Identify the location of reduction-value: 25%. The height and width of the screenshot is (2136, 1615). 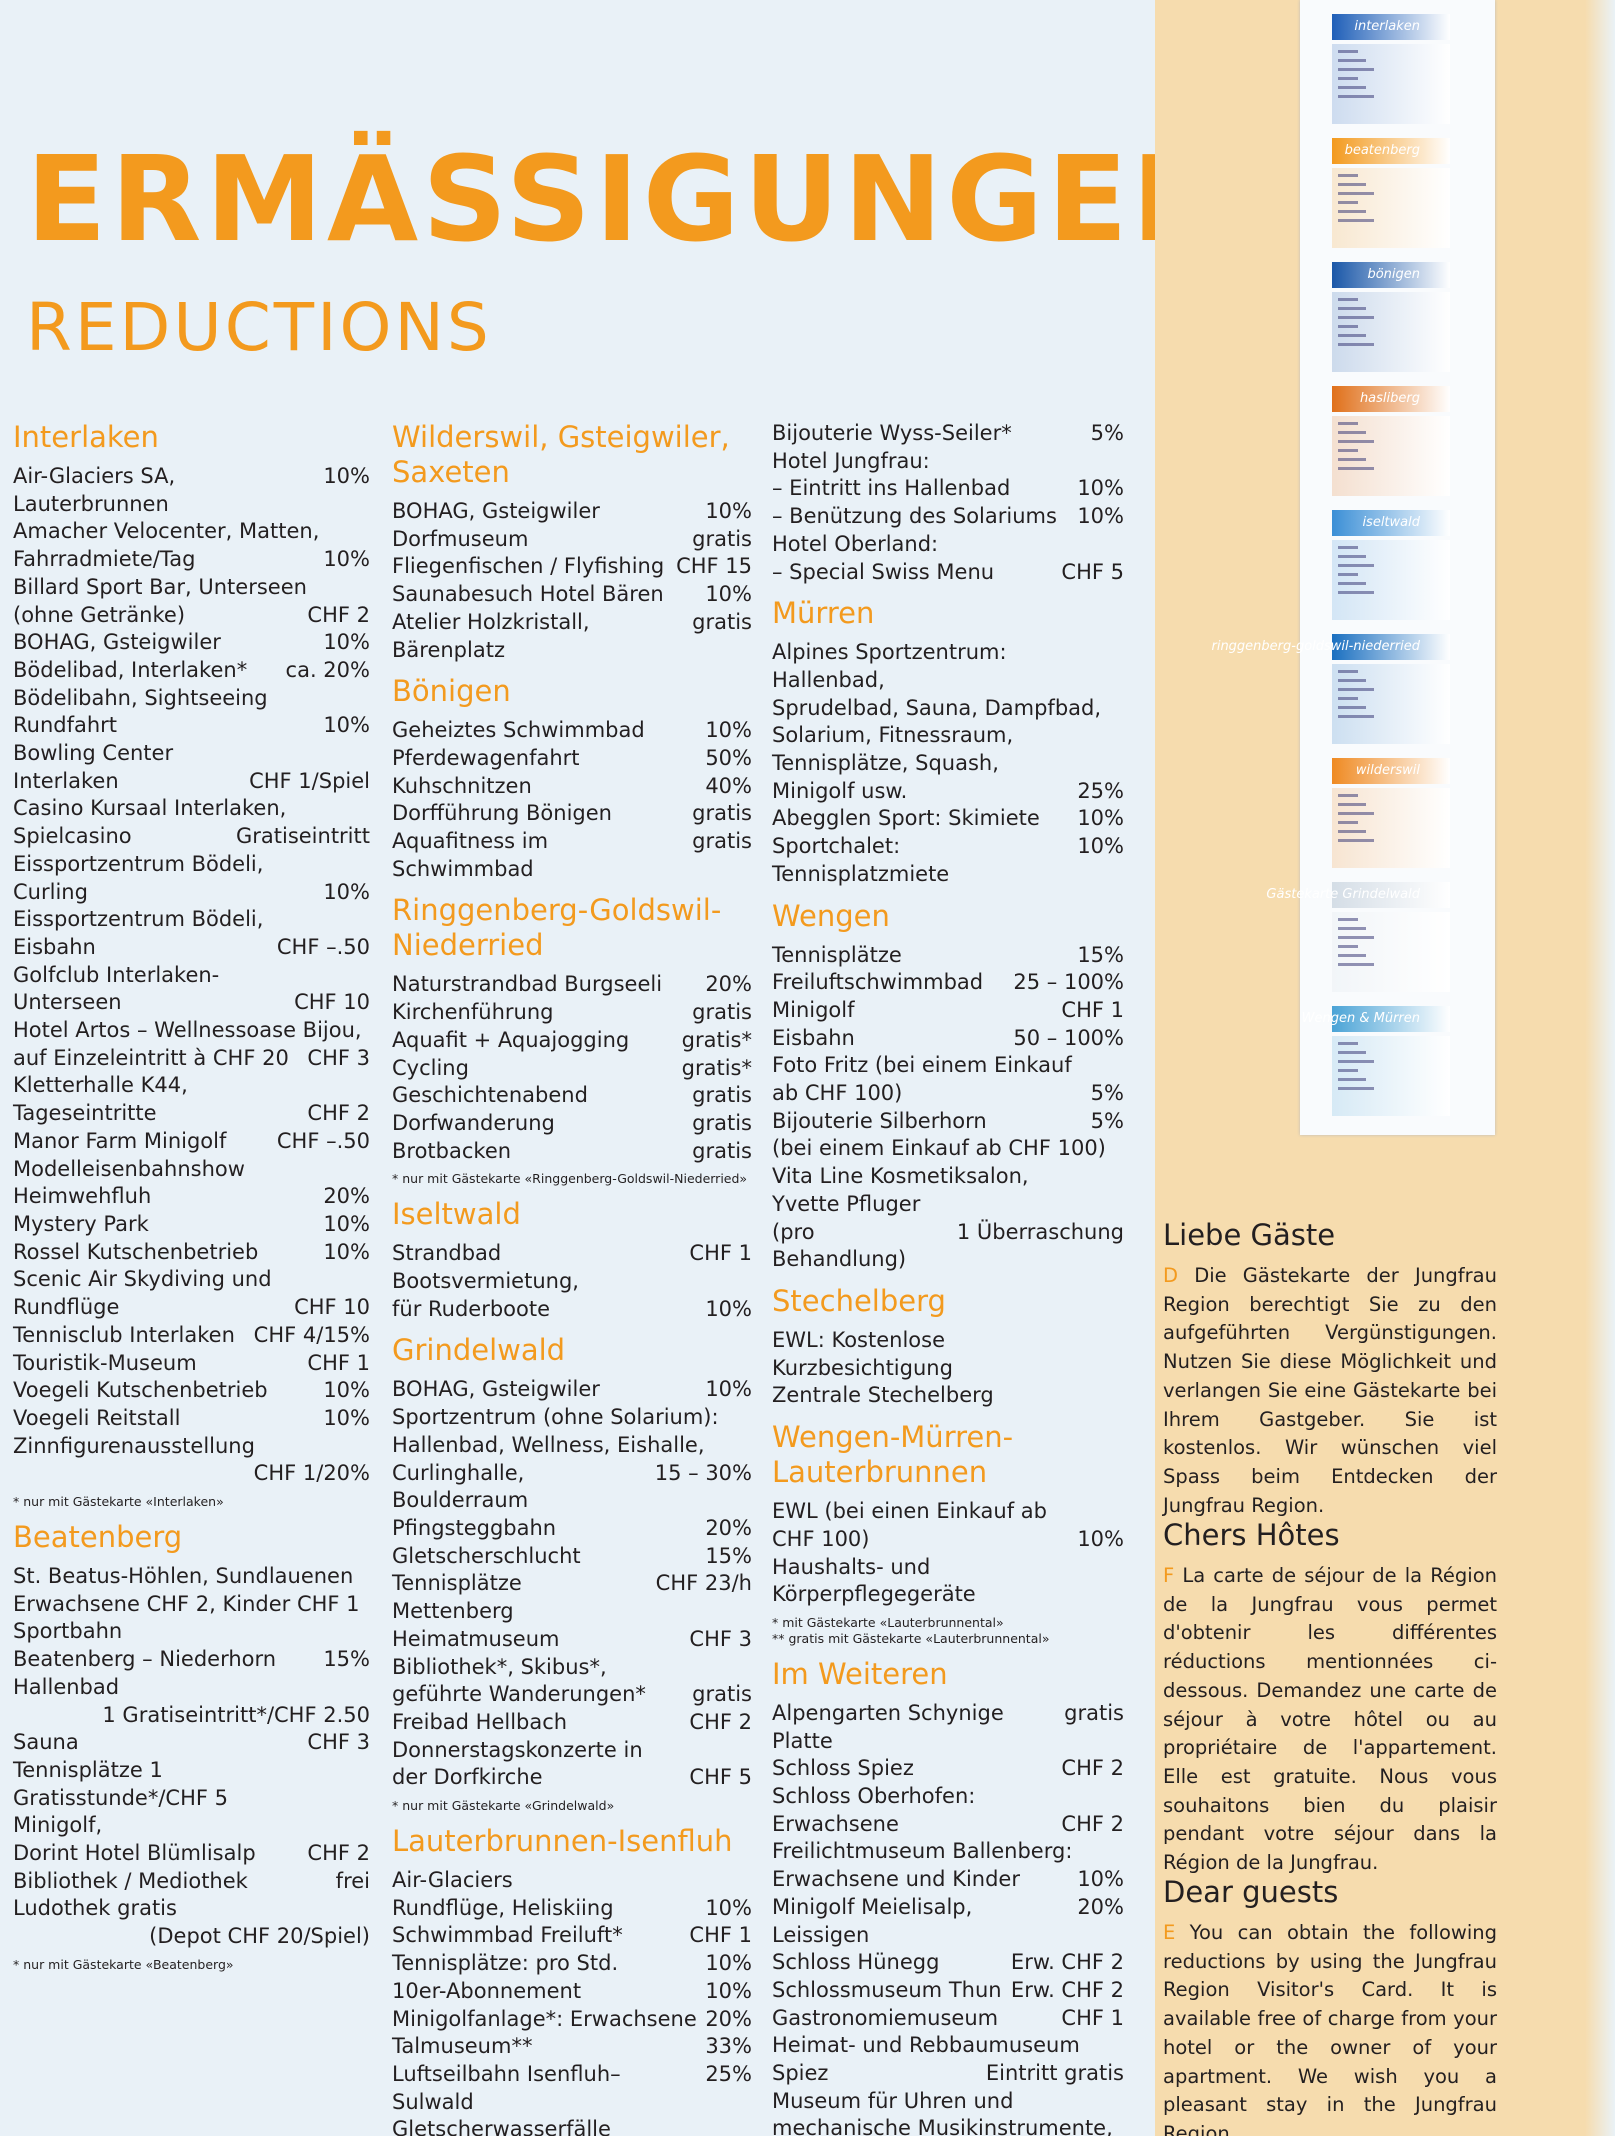
(1100, 790).